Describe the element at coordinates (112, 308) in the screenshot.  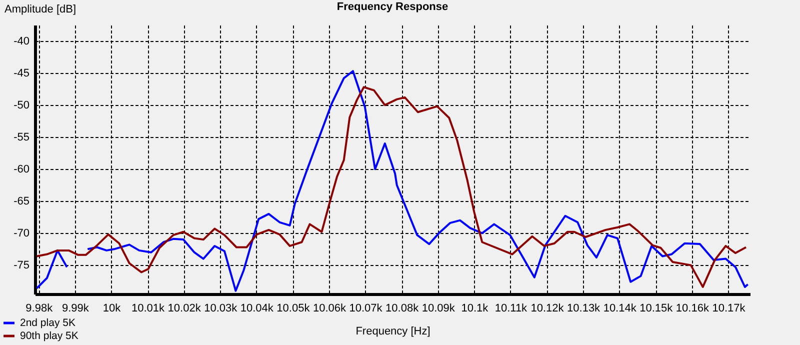
I see `x-tick-label: 10k` at that location.